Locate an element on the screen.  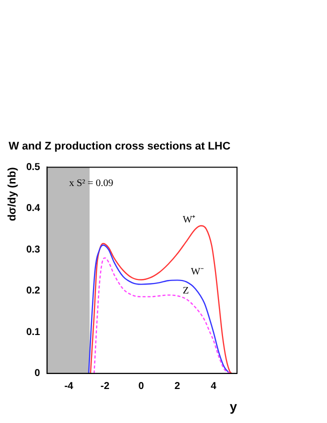
y-axis-title: dσ/dy (nb) is located at coordinates (12, 194).